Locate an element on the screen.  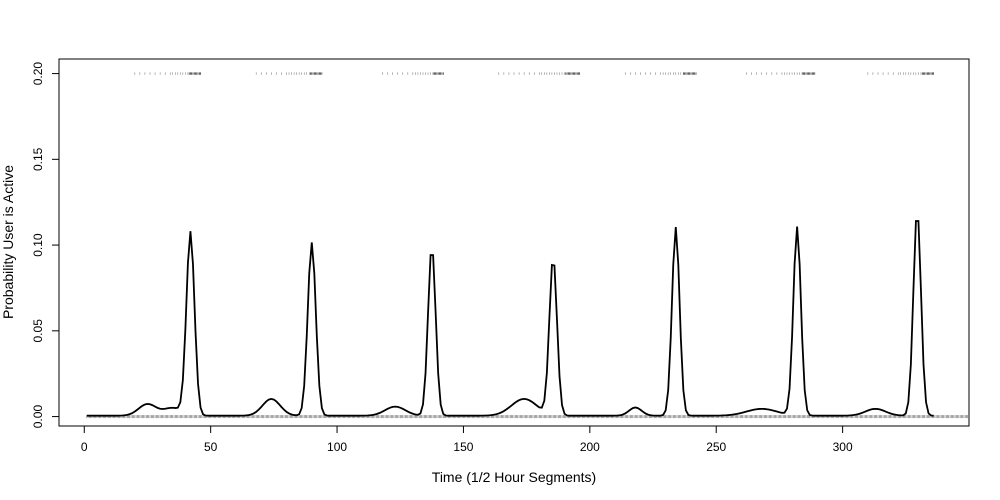
y-tick-label: 0.10 is located at coordinates (38, 245).